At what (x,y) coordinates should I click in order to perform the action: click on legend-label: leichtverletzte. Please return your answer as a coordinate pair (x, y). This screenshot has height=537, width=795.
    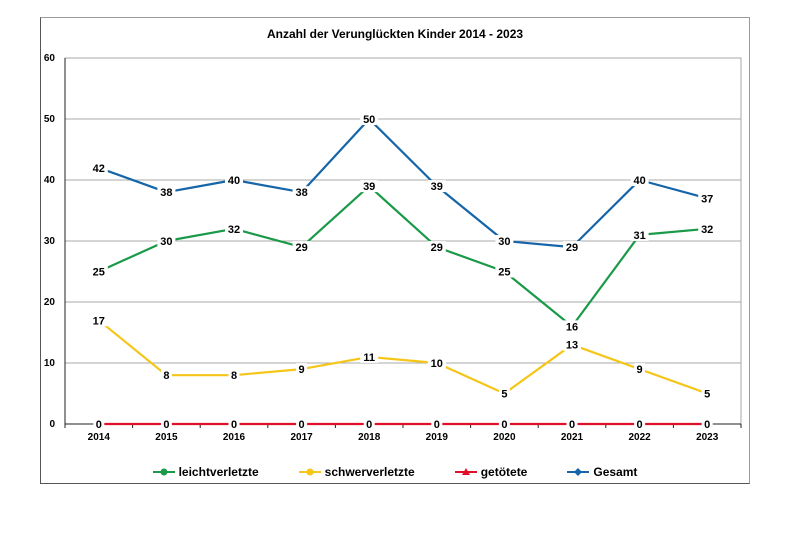
    Looking at the image, I should click on (218, 472).